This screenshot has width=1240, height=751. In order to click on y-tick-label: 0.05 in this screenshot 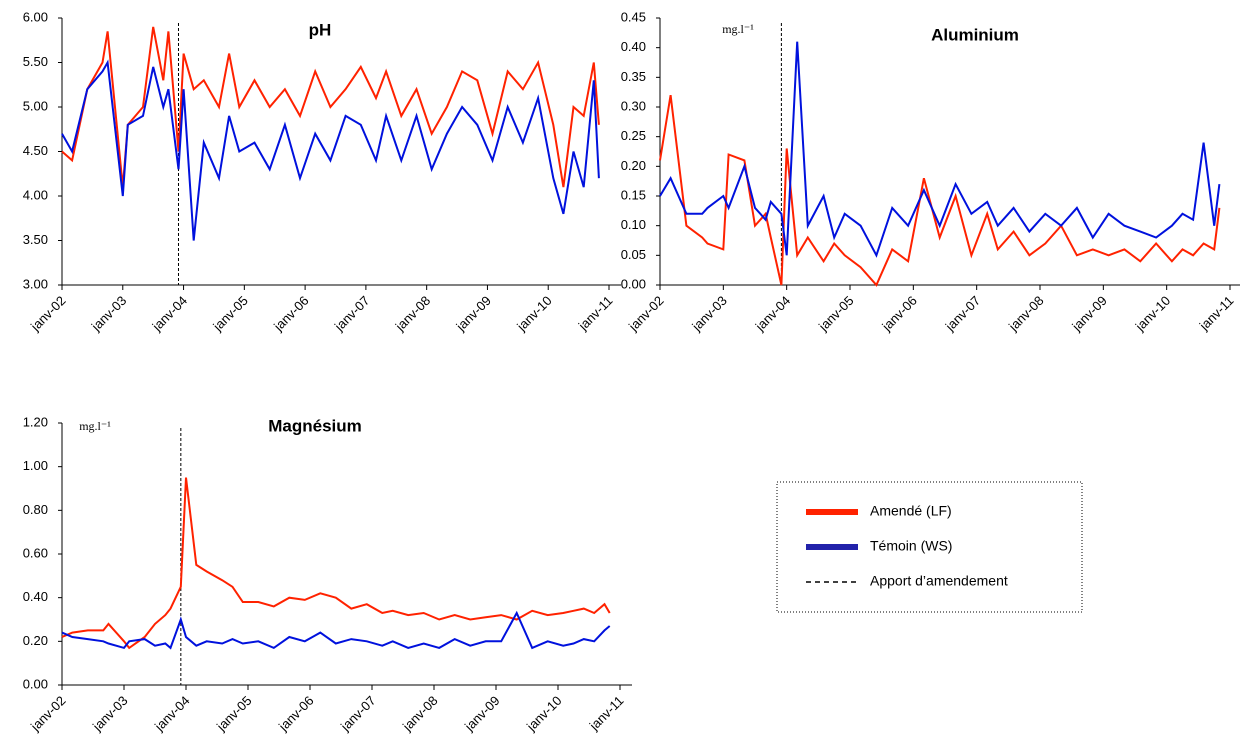, I will do `click(633, 254)`.